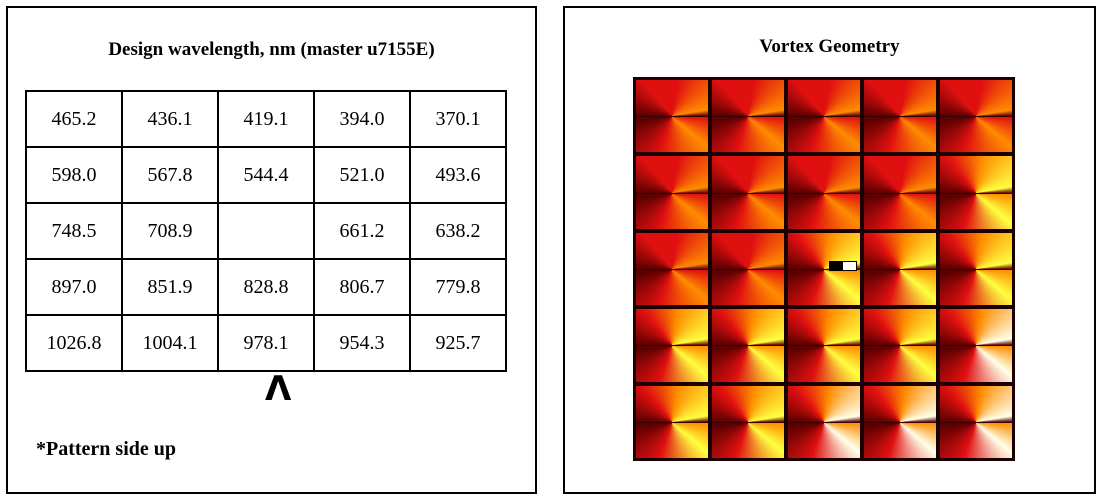 This screenshot has height=500, width=1101. What do you see at coordinates (458, 119) in the screenshot?
I see `wavelength-cell: 370.1` at bounding box center [458, 119].